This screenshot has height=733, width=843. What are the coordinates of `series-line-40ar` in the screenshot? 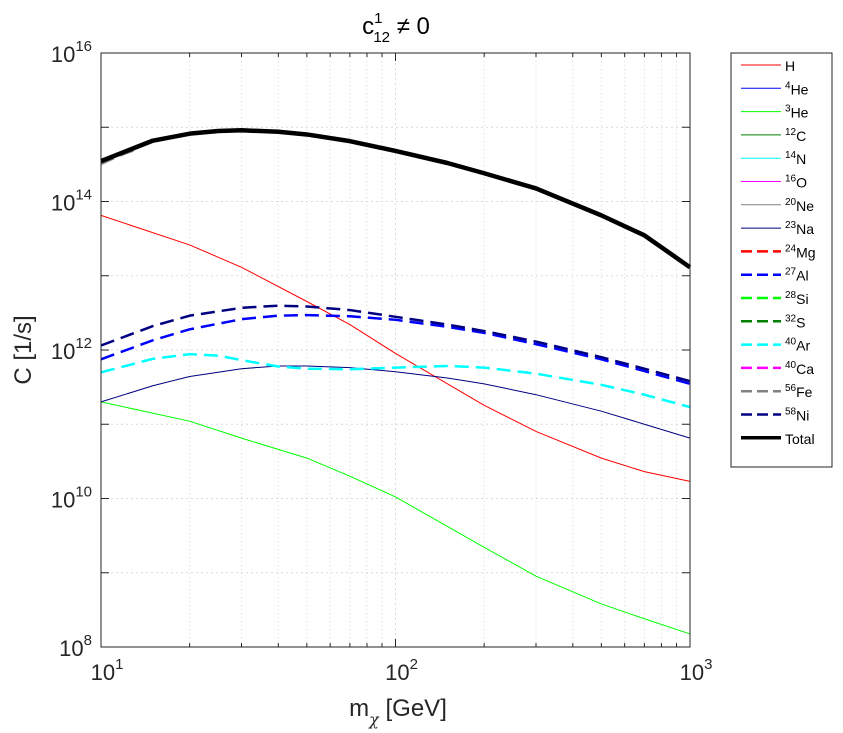 It's located at (395, 380).